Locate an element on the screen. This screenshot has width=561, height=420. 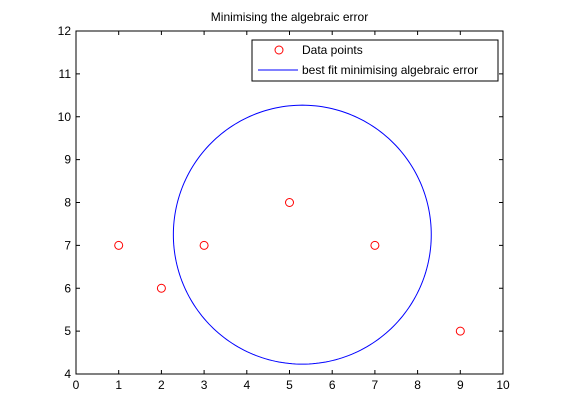
y-tick-label: 12 is located at coordinates (65, 31).